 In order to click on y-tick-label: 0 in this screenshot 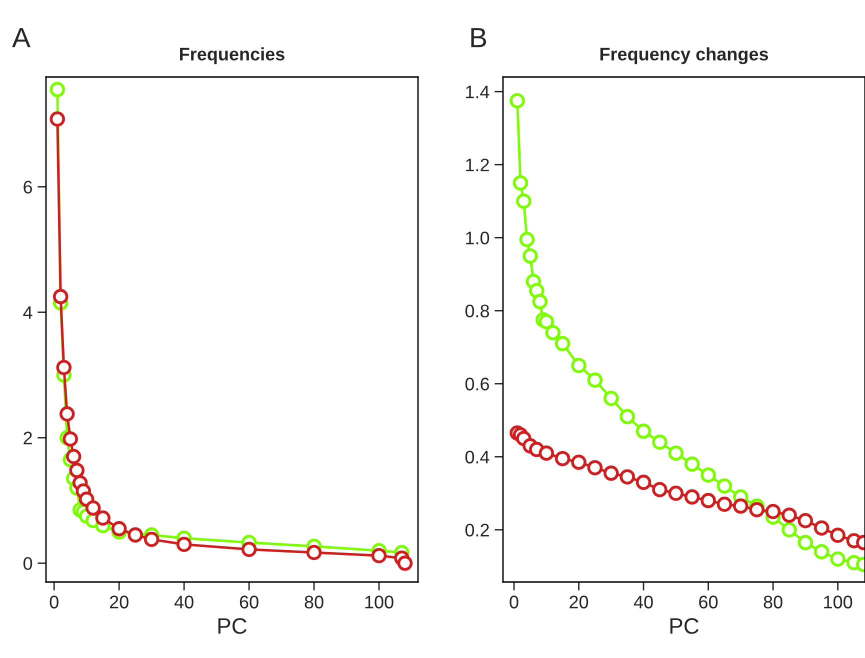, I will do `click(27, 563)`.